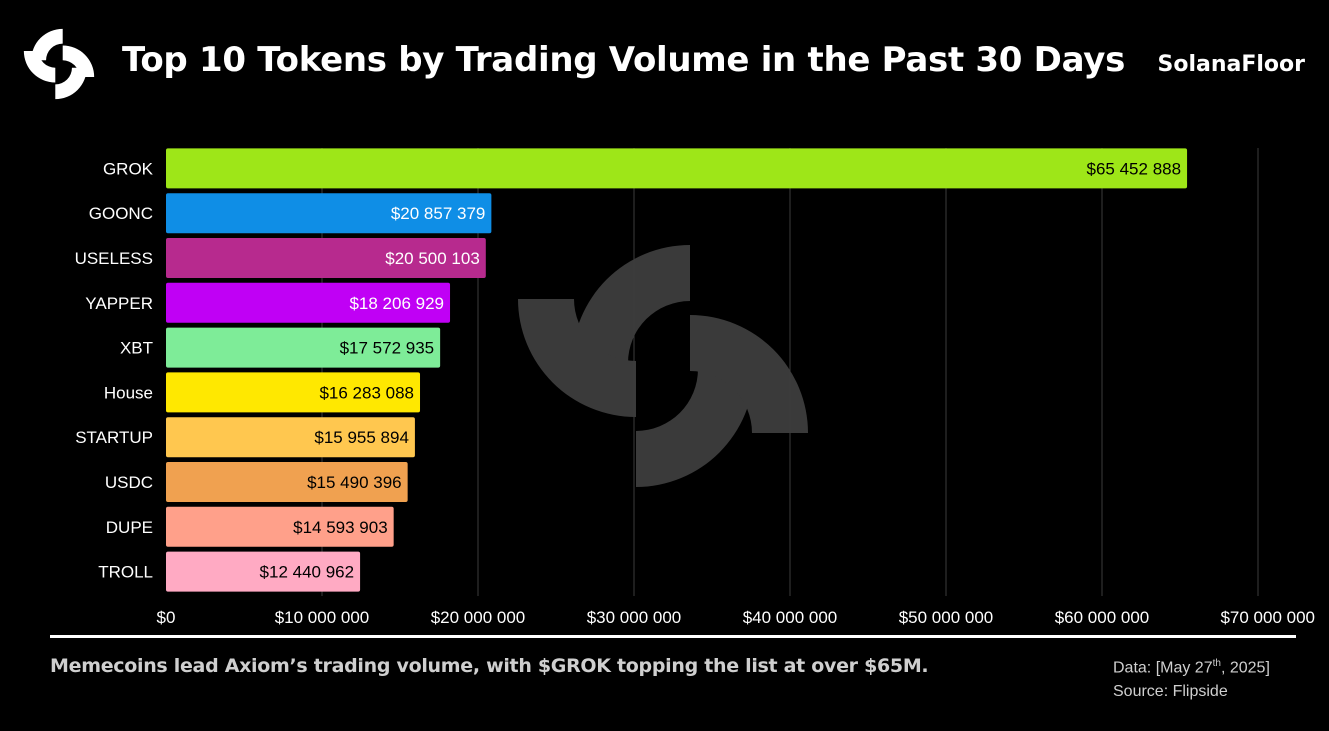 The image size is (1329, 731). Describe the element at coordinates (293, 392) in the screenshot. I see `bar-house` at that location.